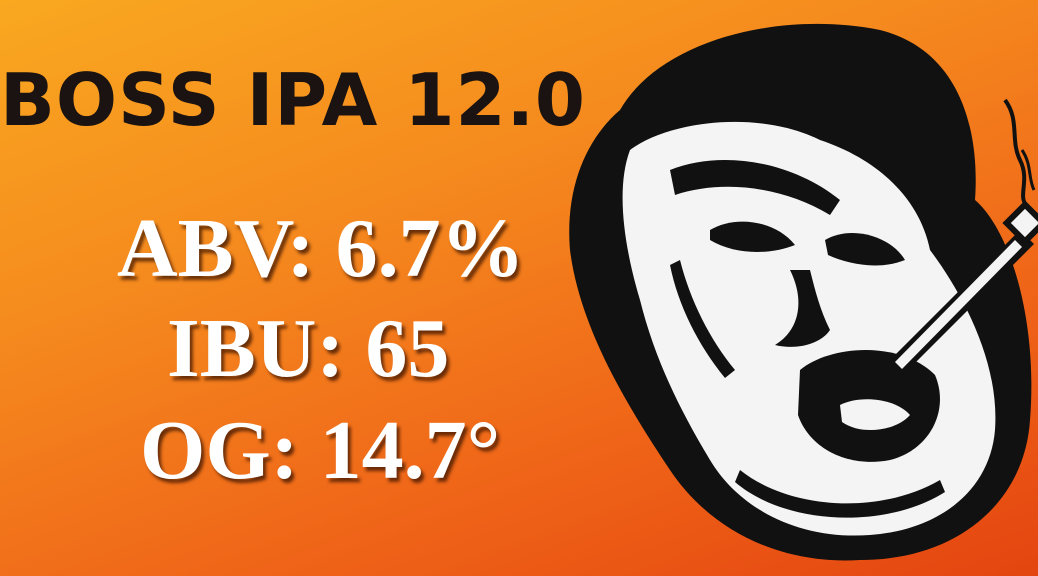  What do you see at coordinates (865, 249) in the screenshot?
I see `mascot-eye-right` at bounding box center [865, 249].